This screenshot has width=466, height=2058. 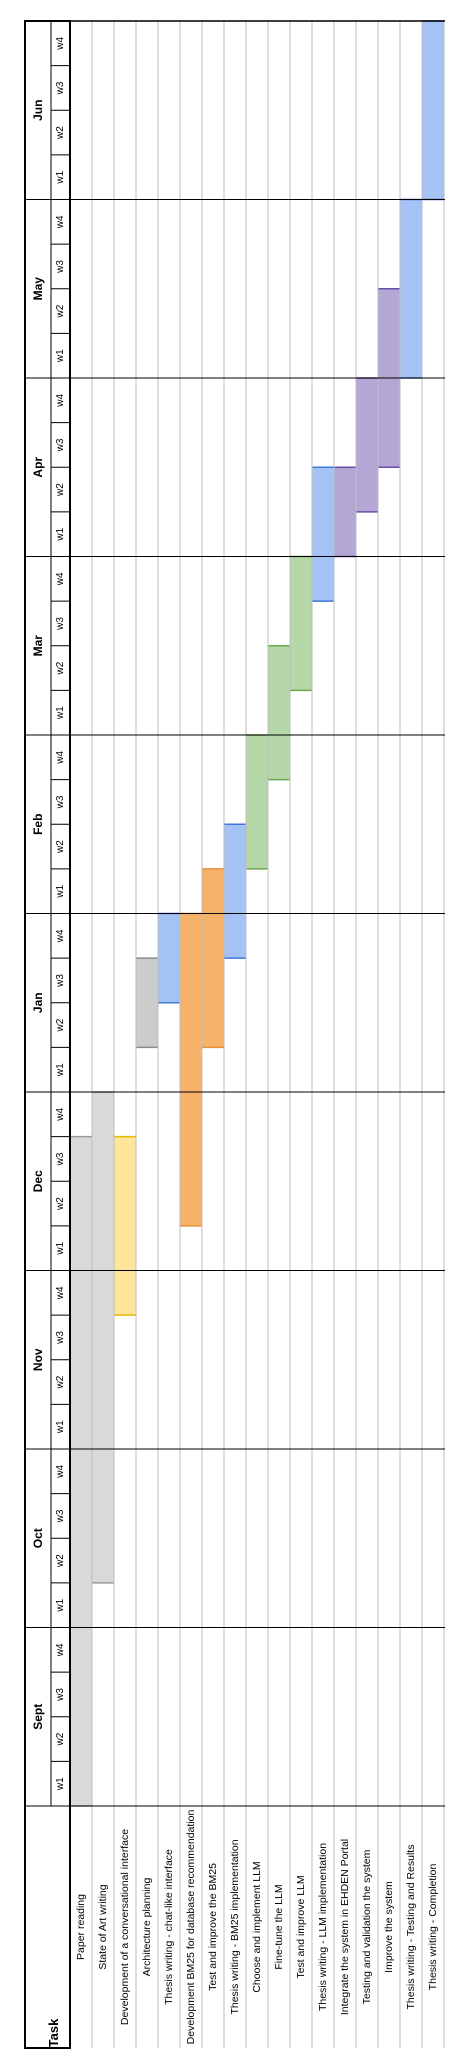 What do you see at coordinates (169, 1927) in the screenshot?
I see `task-label: Thesis writing - chat-like interface` at bounding box center [169, 1927].